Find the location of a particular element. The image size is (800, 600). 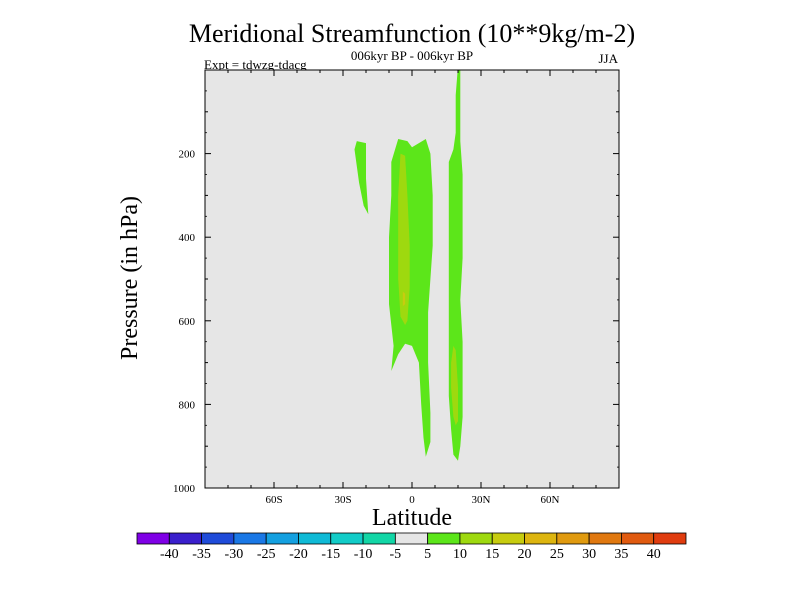

y-axis-label: Pressure (in hPa) is located at coordinates (130, 278).